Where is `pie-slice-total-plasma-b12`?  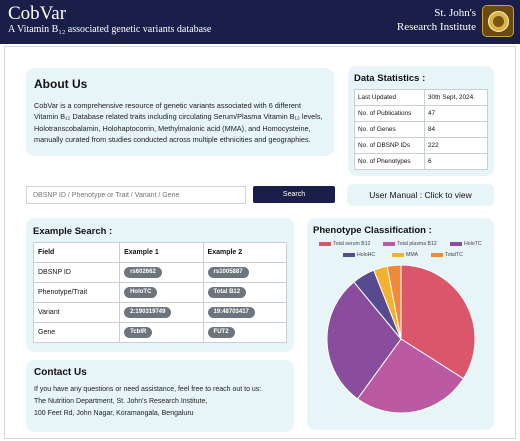 pie-slice-total-plasma-b12 is located at coordinates (410, 376).